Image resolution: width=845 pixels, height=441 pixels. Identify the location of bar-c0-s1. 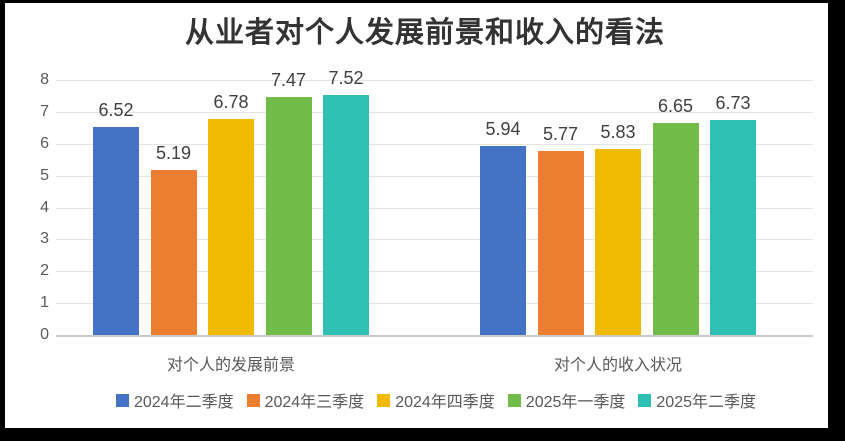
(173, 252).